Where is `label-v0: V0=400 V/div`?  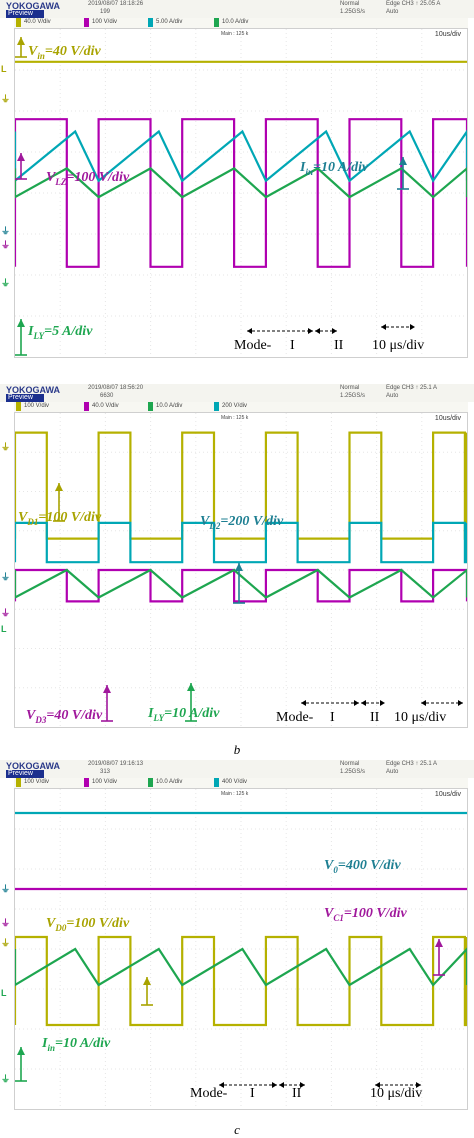 label-v0: V0=400 V/div is located at coordinates (362, 866).